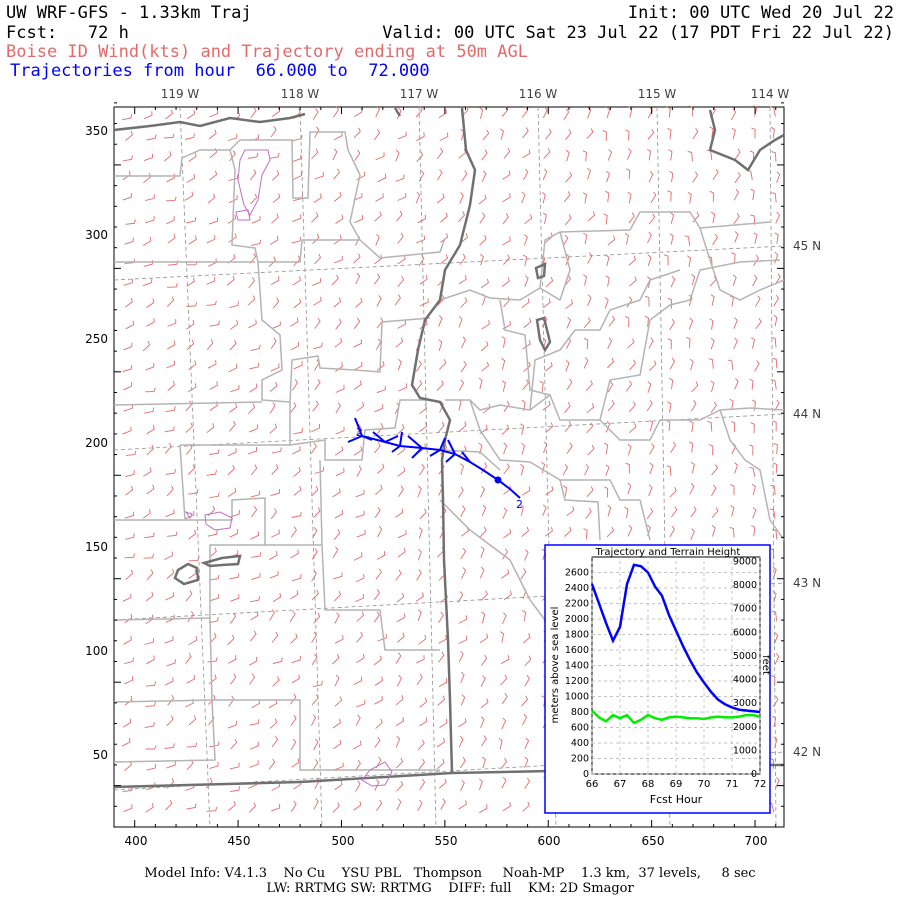 The image size is (900, 900). What do you see at coordinates (745, 585) in the screenshot?
I see `inset-right-tick: 8000` at bounding box center [745, 585].